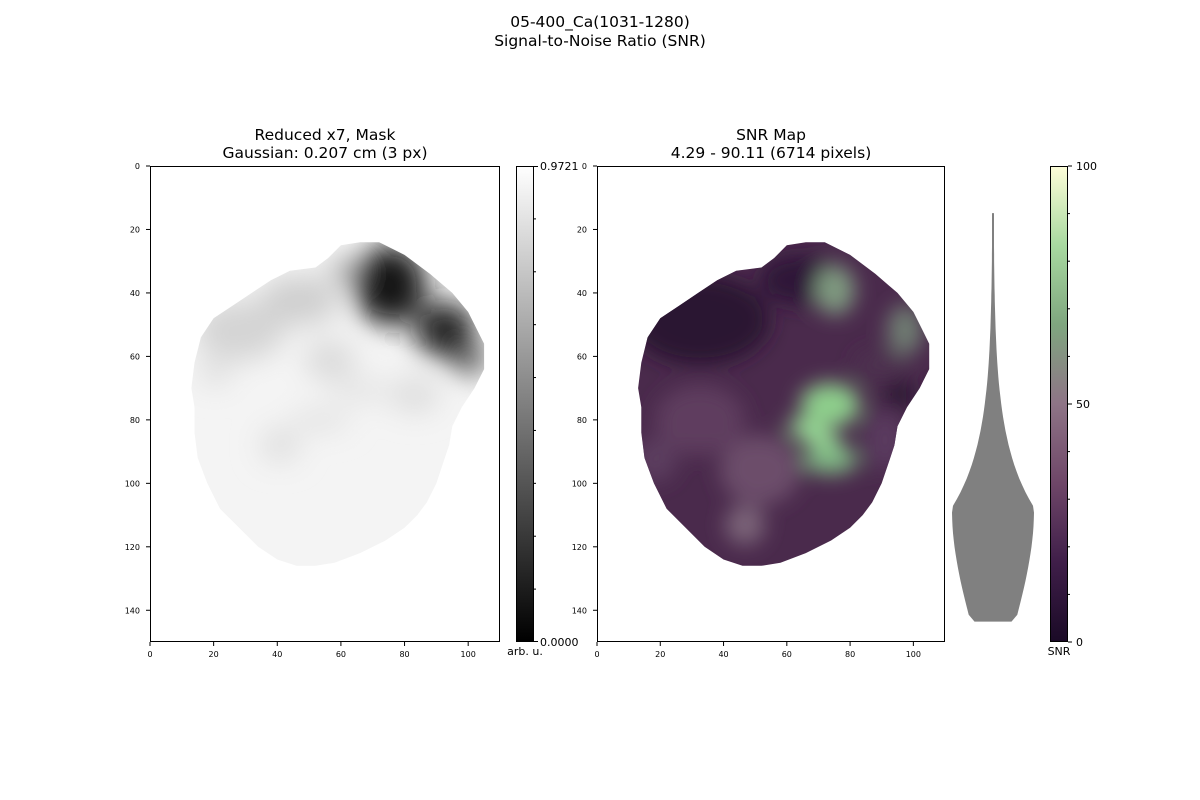 The width and height of the screenshot is (1200, 800). What do you see at coordinates (214, 654) in the screenshot?
I see `mask-x-tick-label: 20` at bounding box center [214, 654].